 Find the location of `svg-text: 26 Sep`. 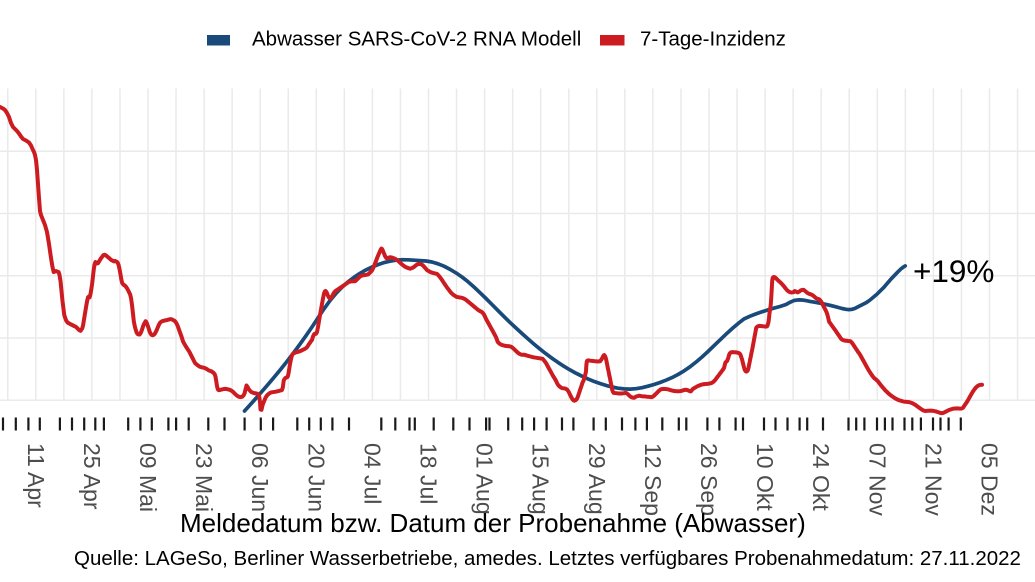

svg-text: 26 Sep is located at coordinates (709, 479).